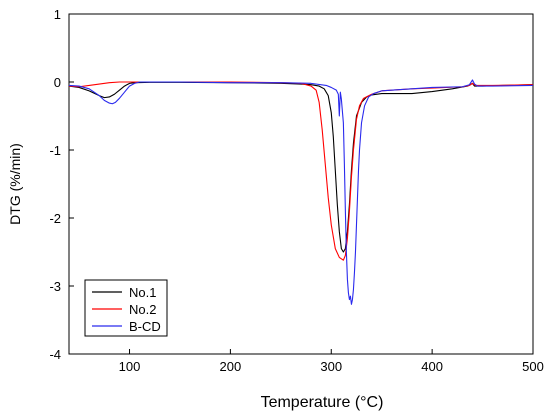 The image size is (550, 419). Describe the element at coordinates (130, 366) in the screenshot. I see `x-tick-label: 100` at that location.